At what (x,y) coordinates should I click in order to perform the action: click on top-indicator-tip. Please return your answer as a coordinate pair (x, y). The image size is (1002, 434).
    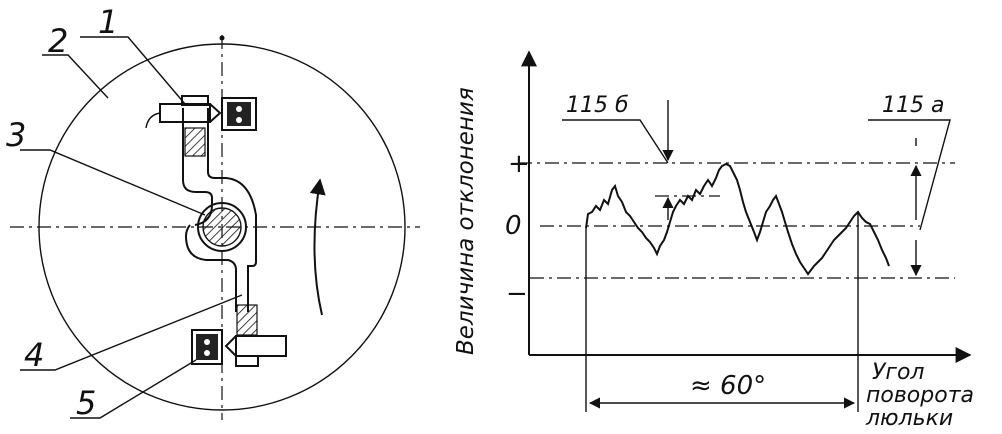
    Looking at the image, I should click on (215, 113).